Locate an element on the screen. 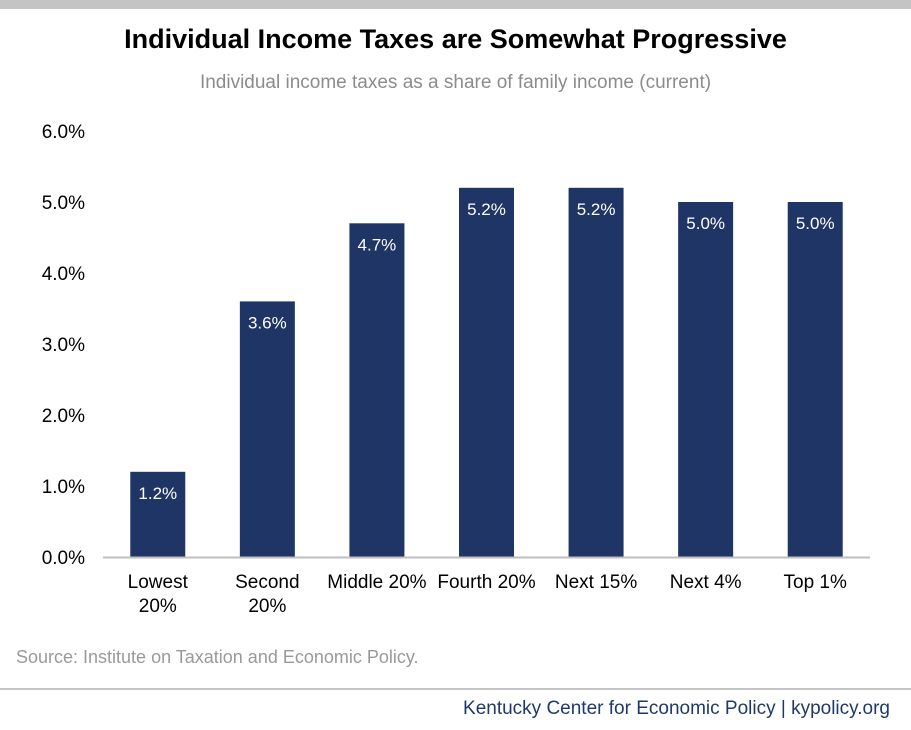  y-tick-label: 6.0% is located at coordinates (63, 132).